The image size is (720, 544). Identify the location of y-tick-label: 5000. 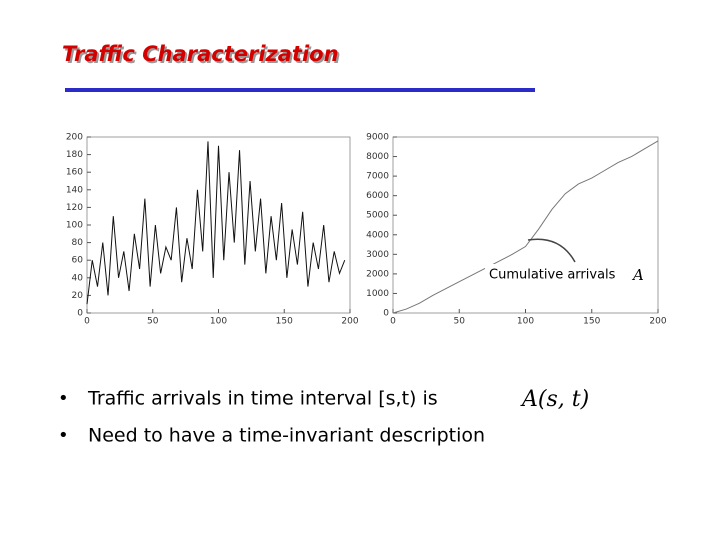
(377, 216).